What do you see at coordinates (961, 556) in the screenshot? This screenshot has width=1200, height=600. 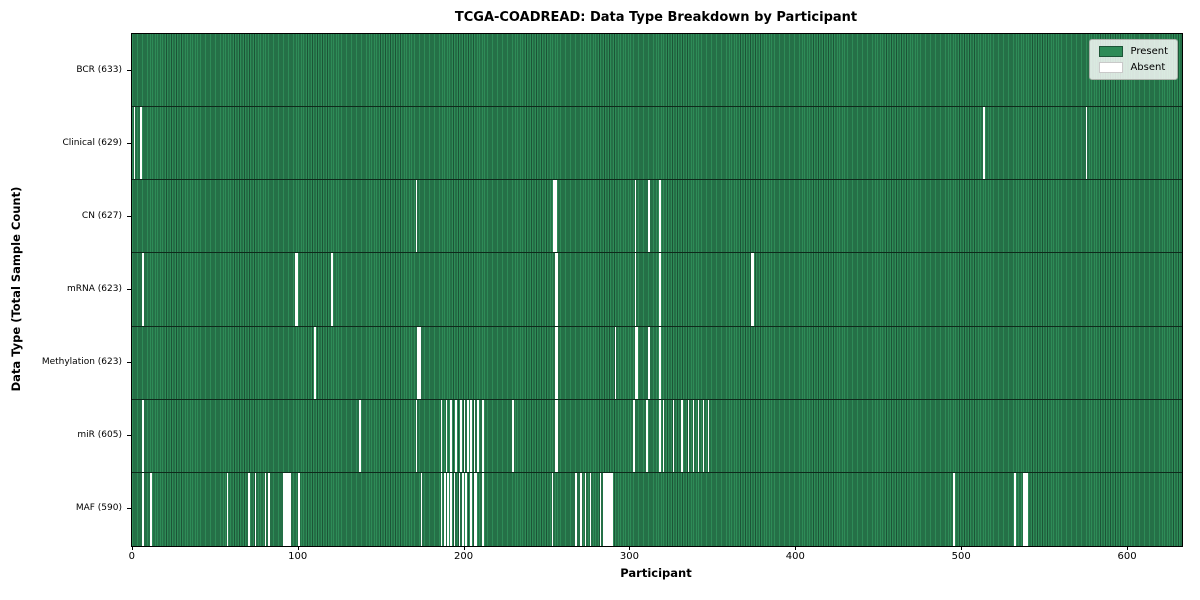 I see `x-tick-label: 500` at bounding box center [961, 556].